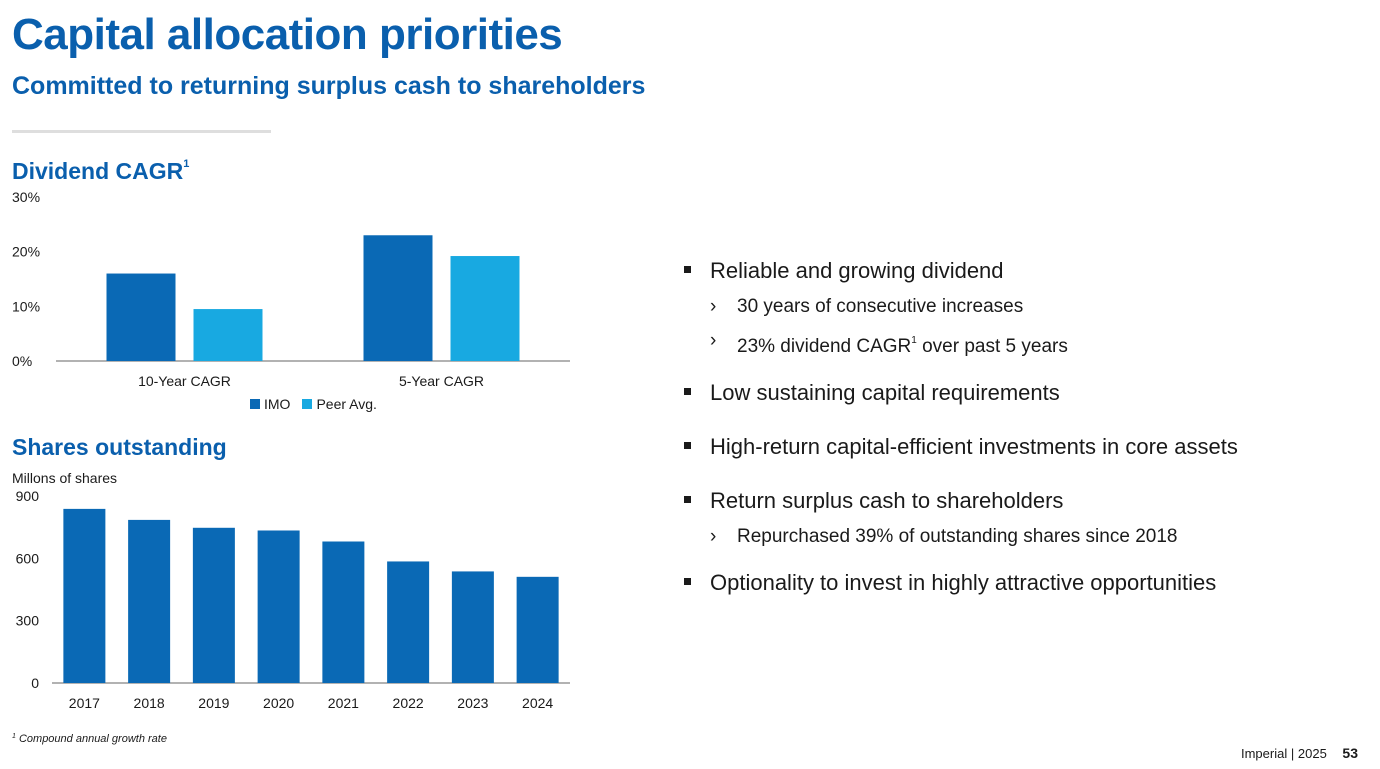 The width and height of the screenshot is (1380, 769). Describe the element at coordinates (119, 447) in the screenshot. I see `shares-outstanding-heading: Shares outstanding` at that location.